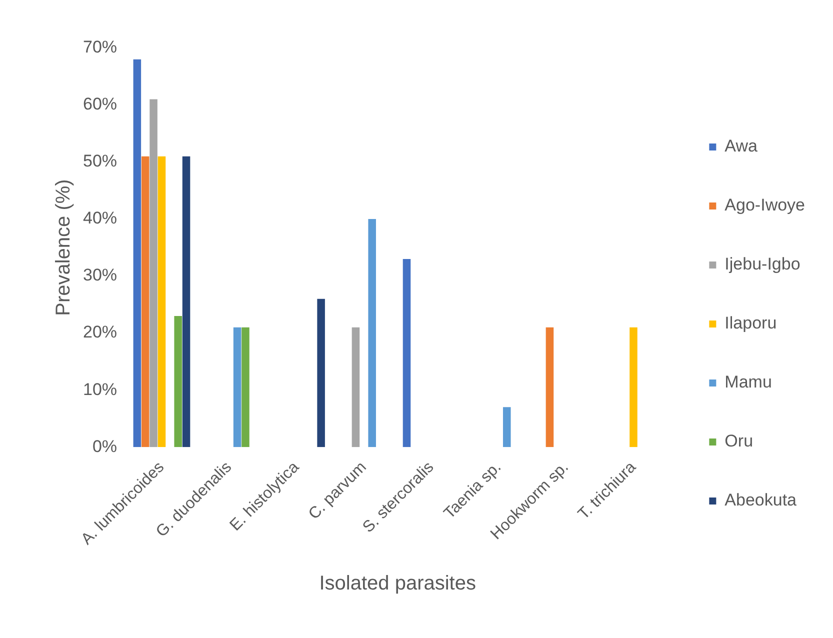 The height and width of the screenshot is (638, 833). Describe the element at coordinates (741, 146) in the screenshot. I see `legend-label: Awa` at that location.